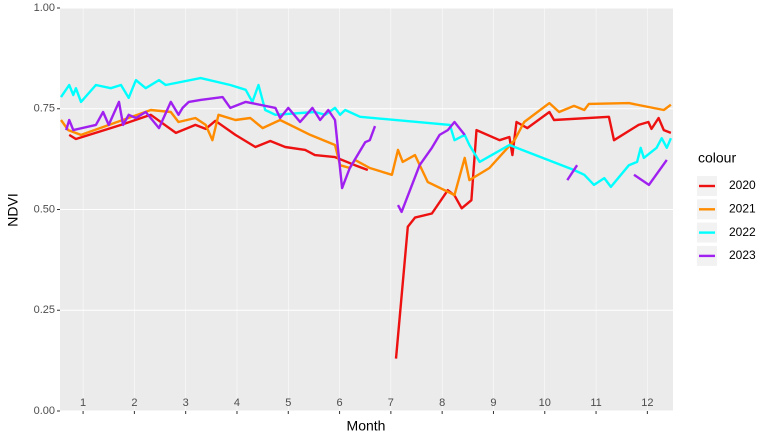 This screenshot has width=773, height=442. I want to click on x-tick-label: 1, so click(83, 403).